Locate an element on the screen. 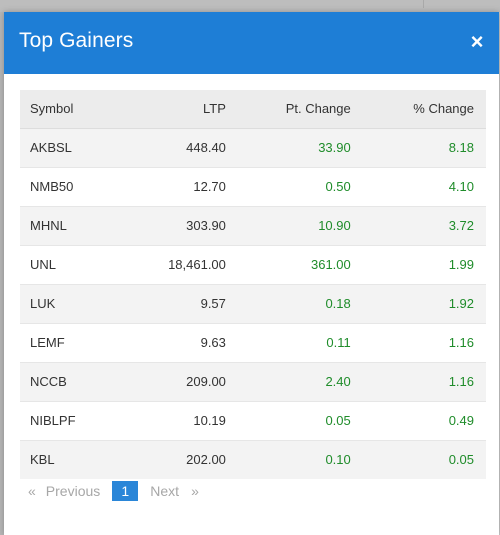  backdrop-left-sliver is located at coordinates (2, 273).